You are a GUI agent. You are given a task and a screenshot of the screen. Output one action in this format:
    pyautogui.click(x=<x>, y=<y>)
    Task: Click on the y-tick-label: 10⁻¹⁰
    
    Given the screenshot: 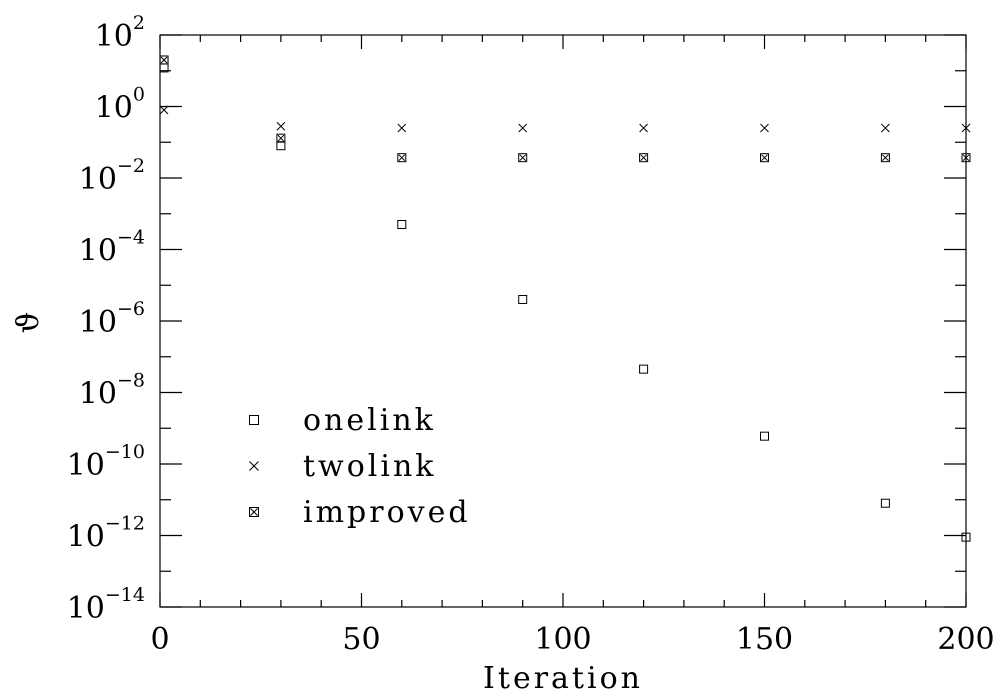 What is the action you would take?
    pyautogui.click(x=106, y=462)
    